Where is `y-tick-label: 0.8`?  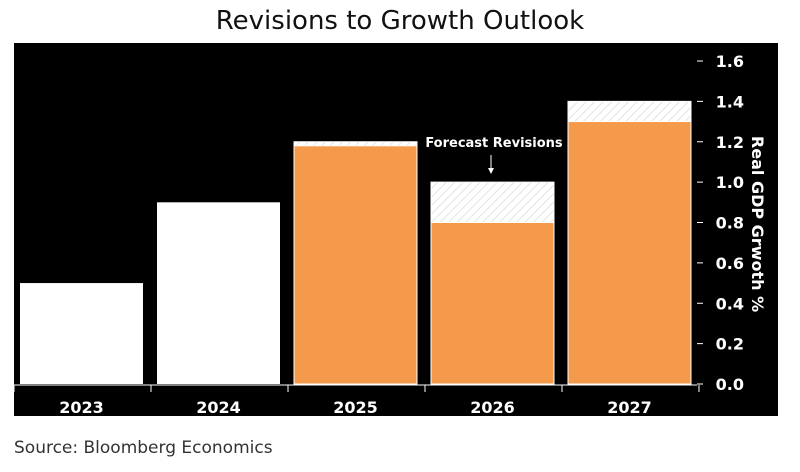 y-tick-label: 0.8 is located at coordinates (730, 223).